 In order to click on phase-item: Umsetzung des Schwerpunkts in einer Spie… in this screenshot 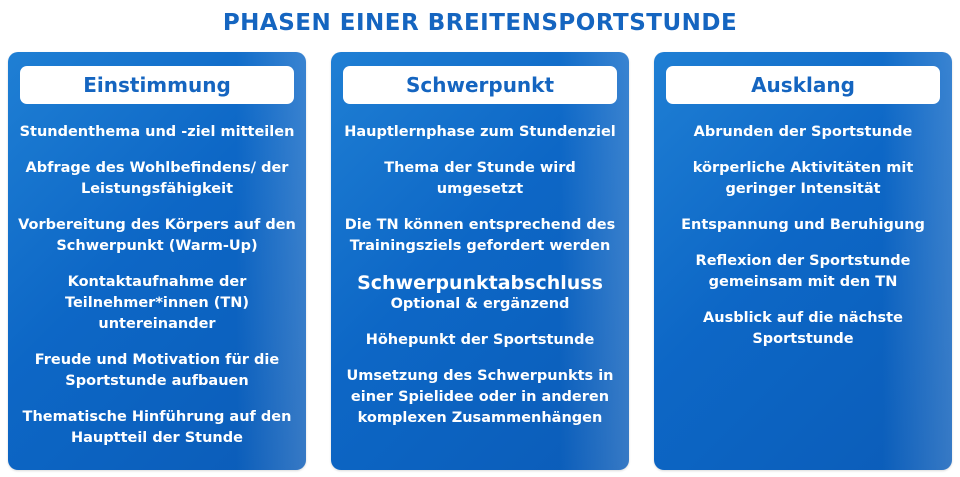, I will do `click(480, 397)`.